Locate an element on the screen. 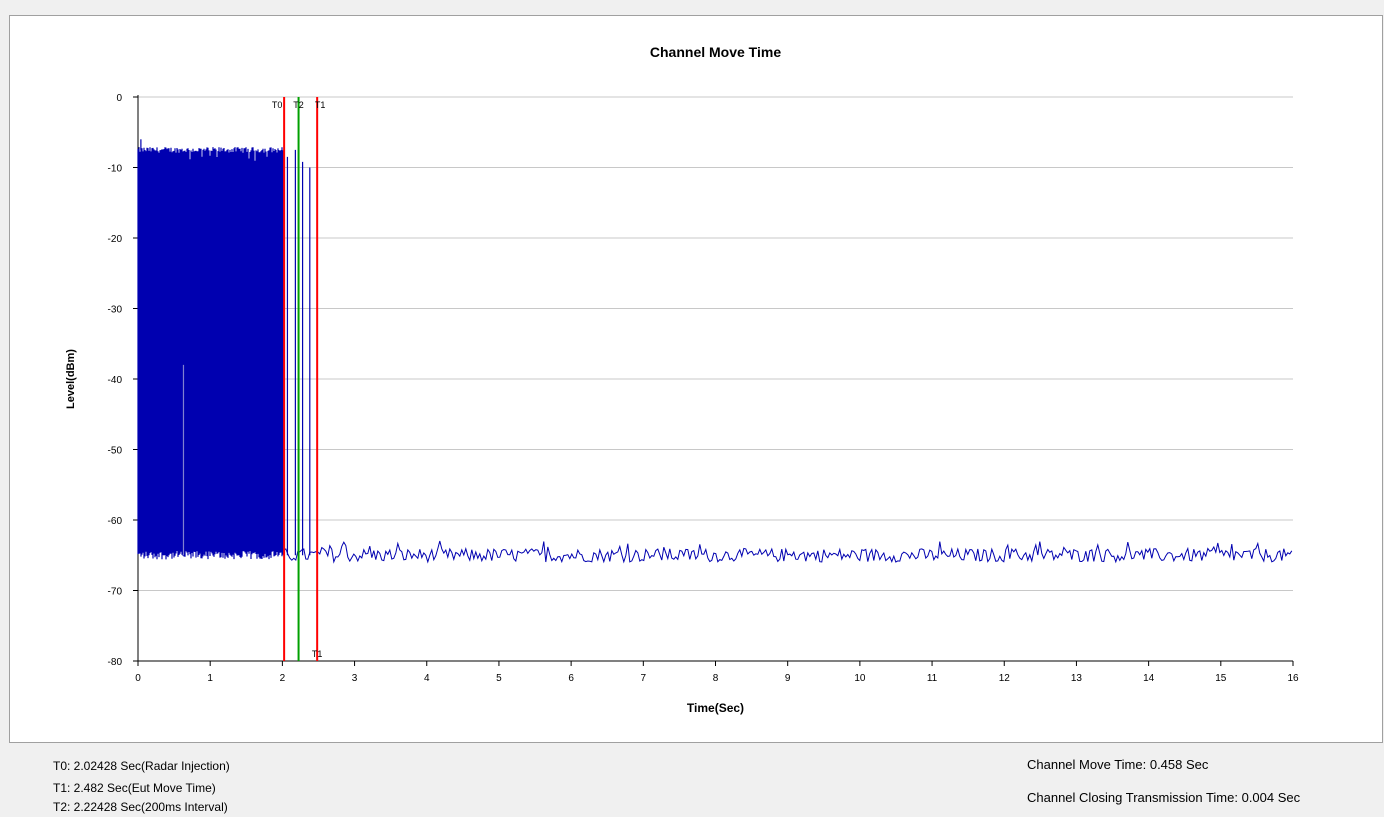  marker-label-bottom: T1 is located at coordinates (317, 654).